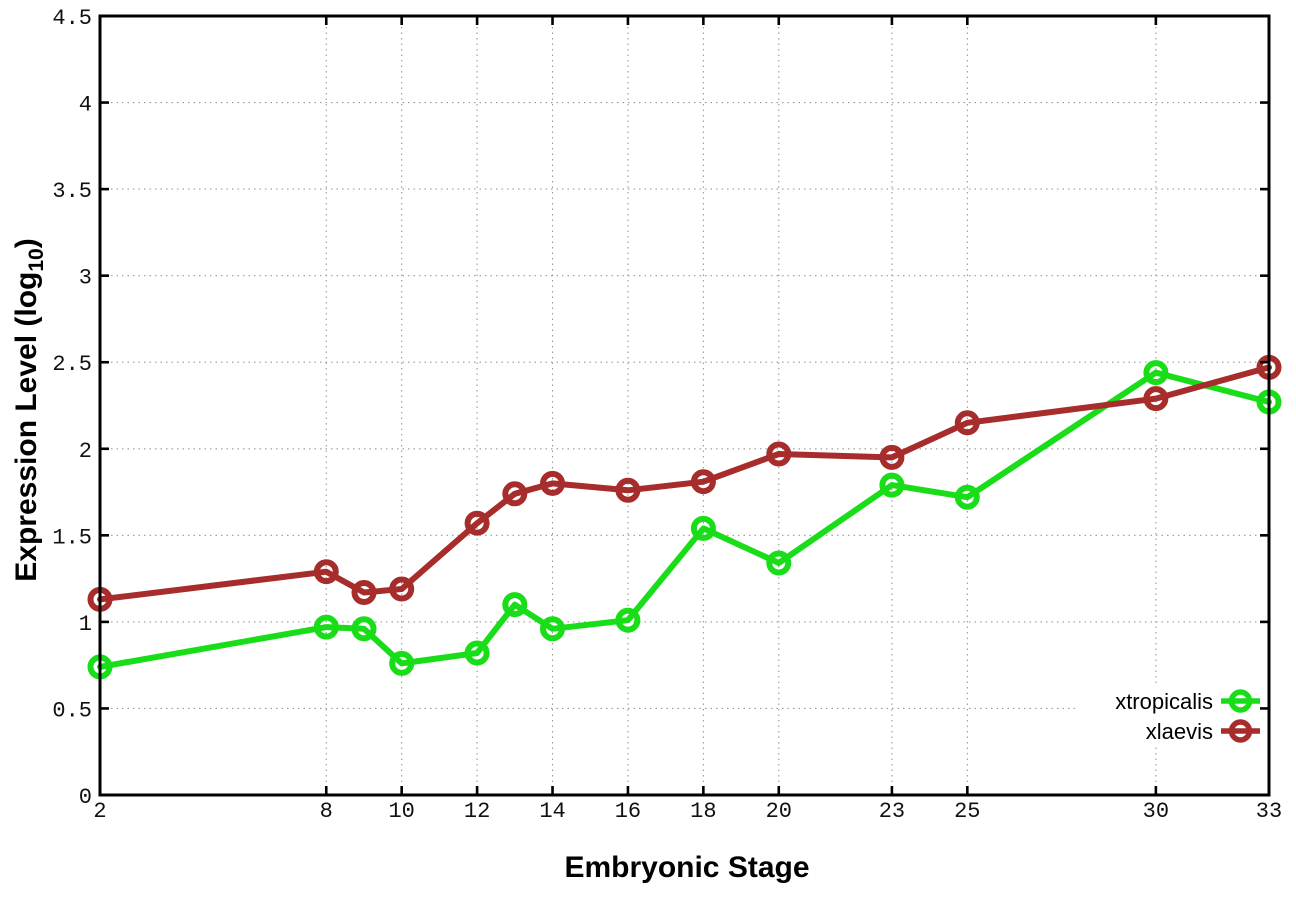  What do you see at coordinates (967, 811) in the screenshot?
I see `x-tick-label: 25` at bounding box center [967, 811].